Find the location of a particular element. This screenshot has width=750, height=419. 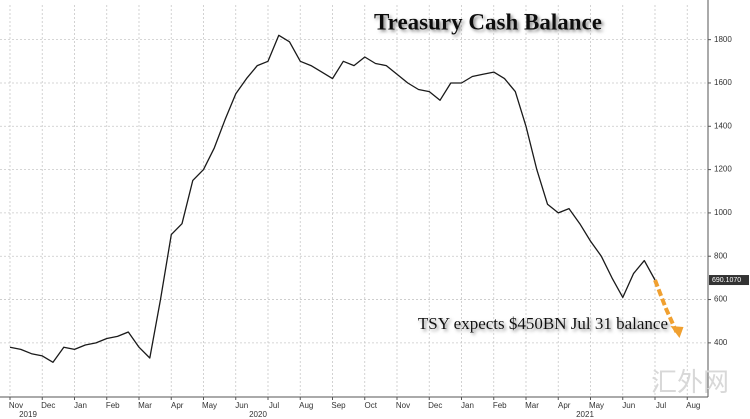

year-label: 2021 is located at coordinates (585, 414).